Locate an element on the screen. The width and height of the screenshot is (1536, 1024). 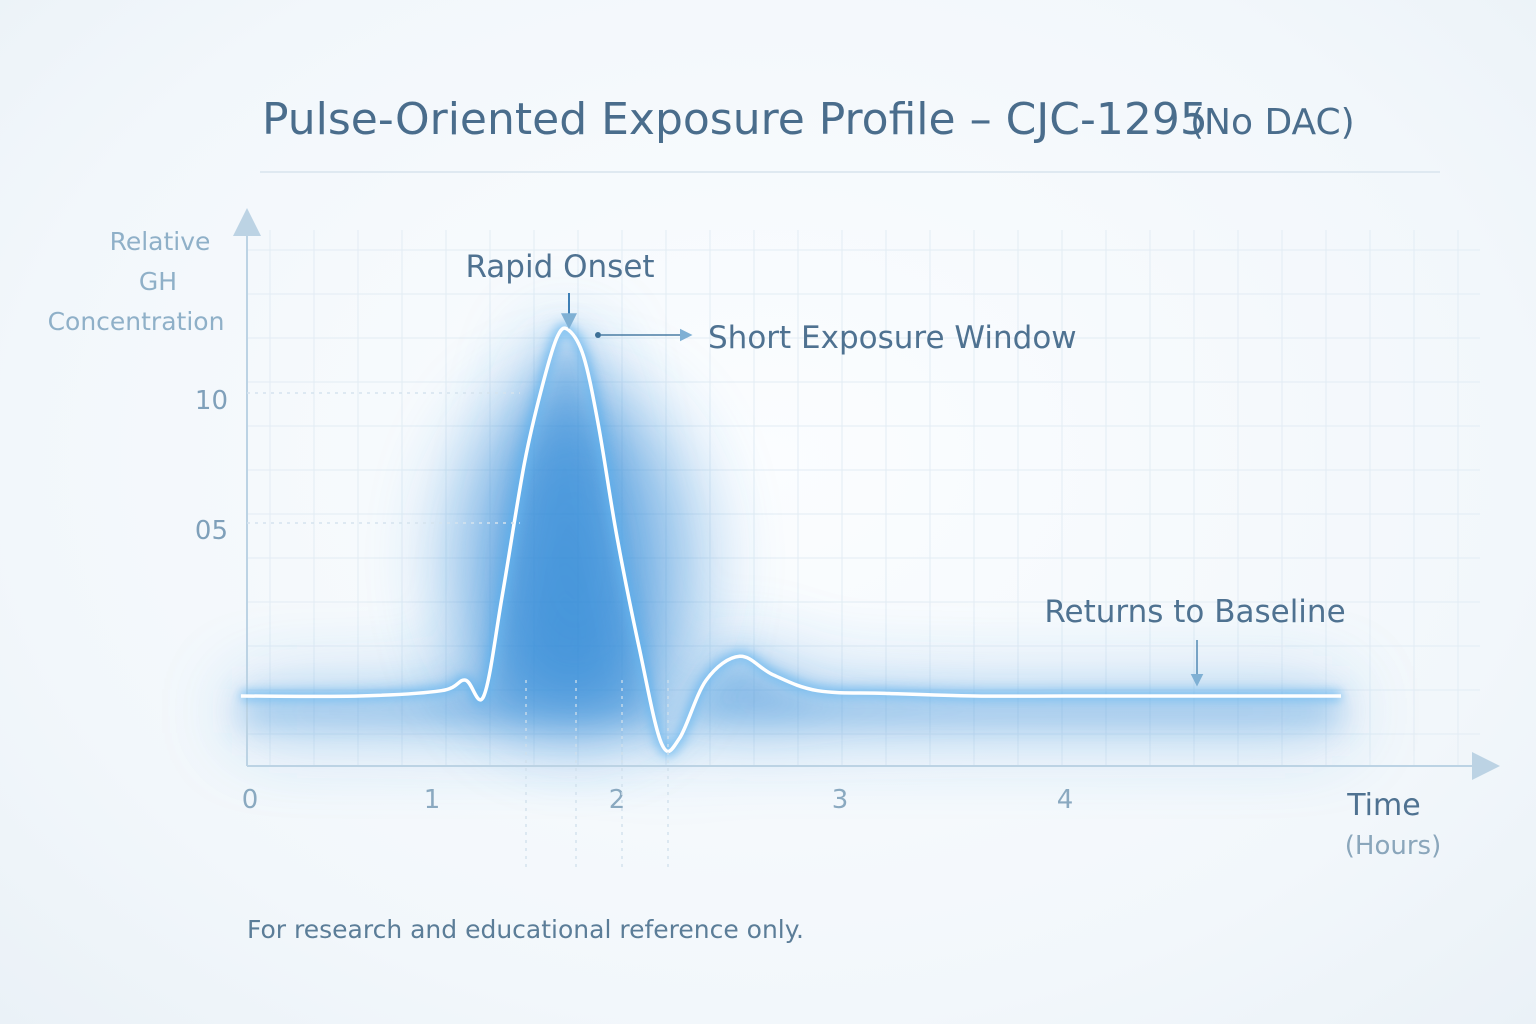
annotation-short-exposure-window: Short Exposure Window is located at coordinates (892, 338).